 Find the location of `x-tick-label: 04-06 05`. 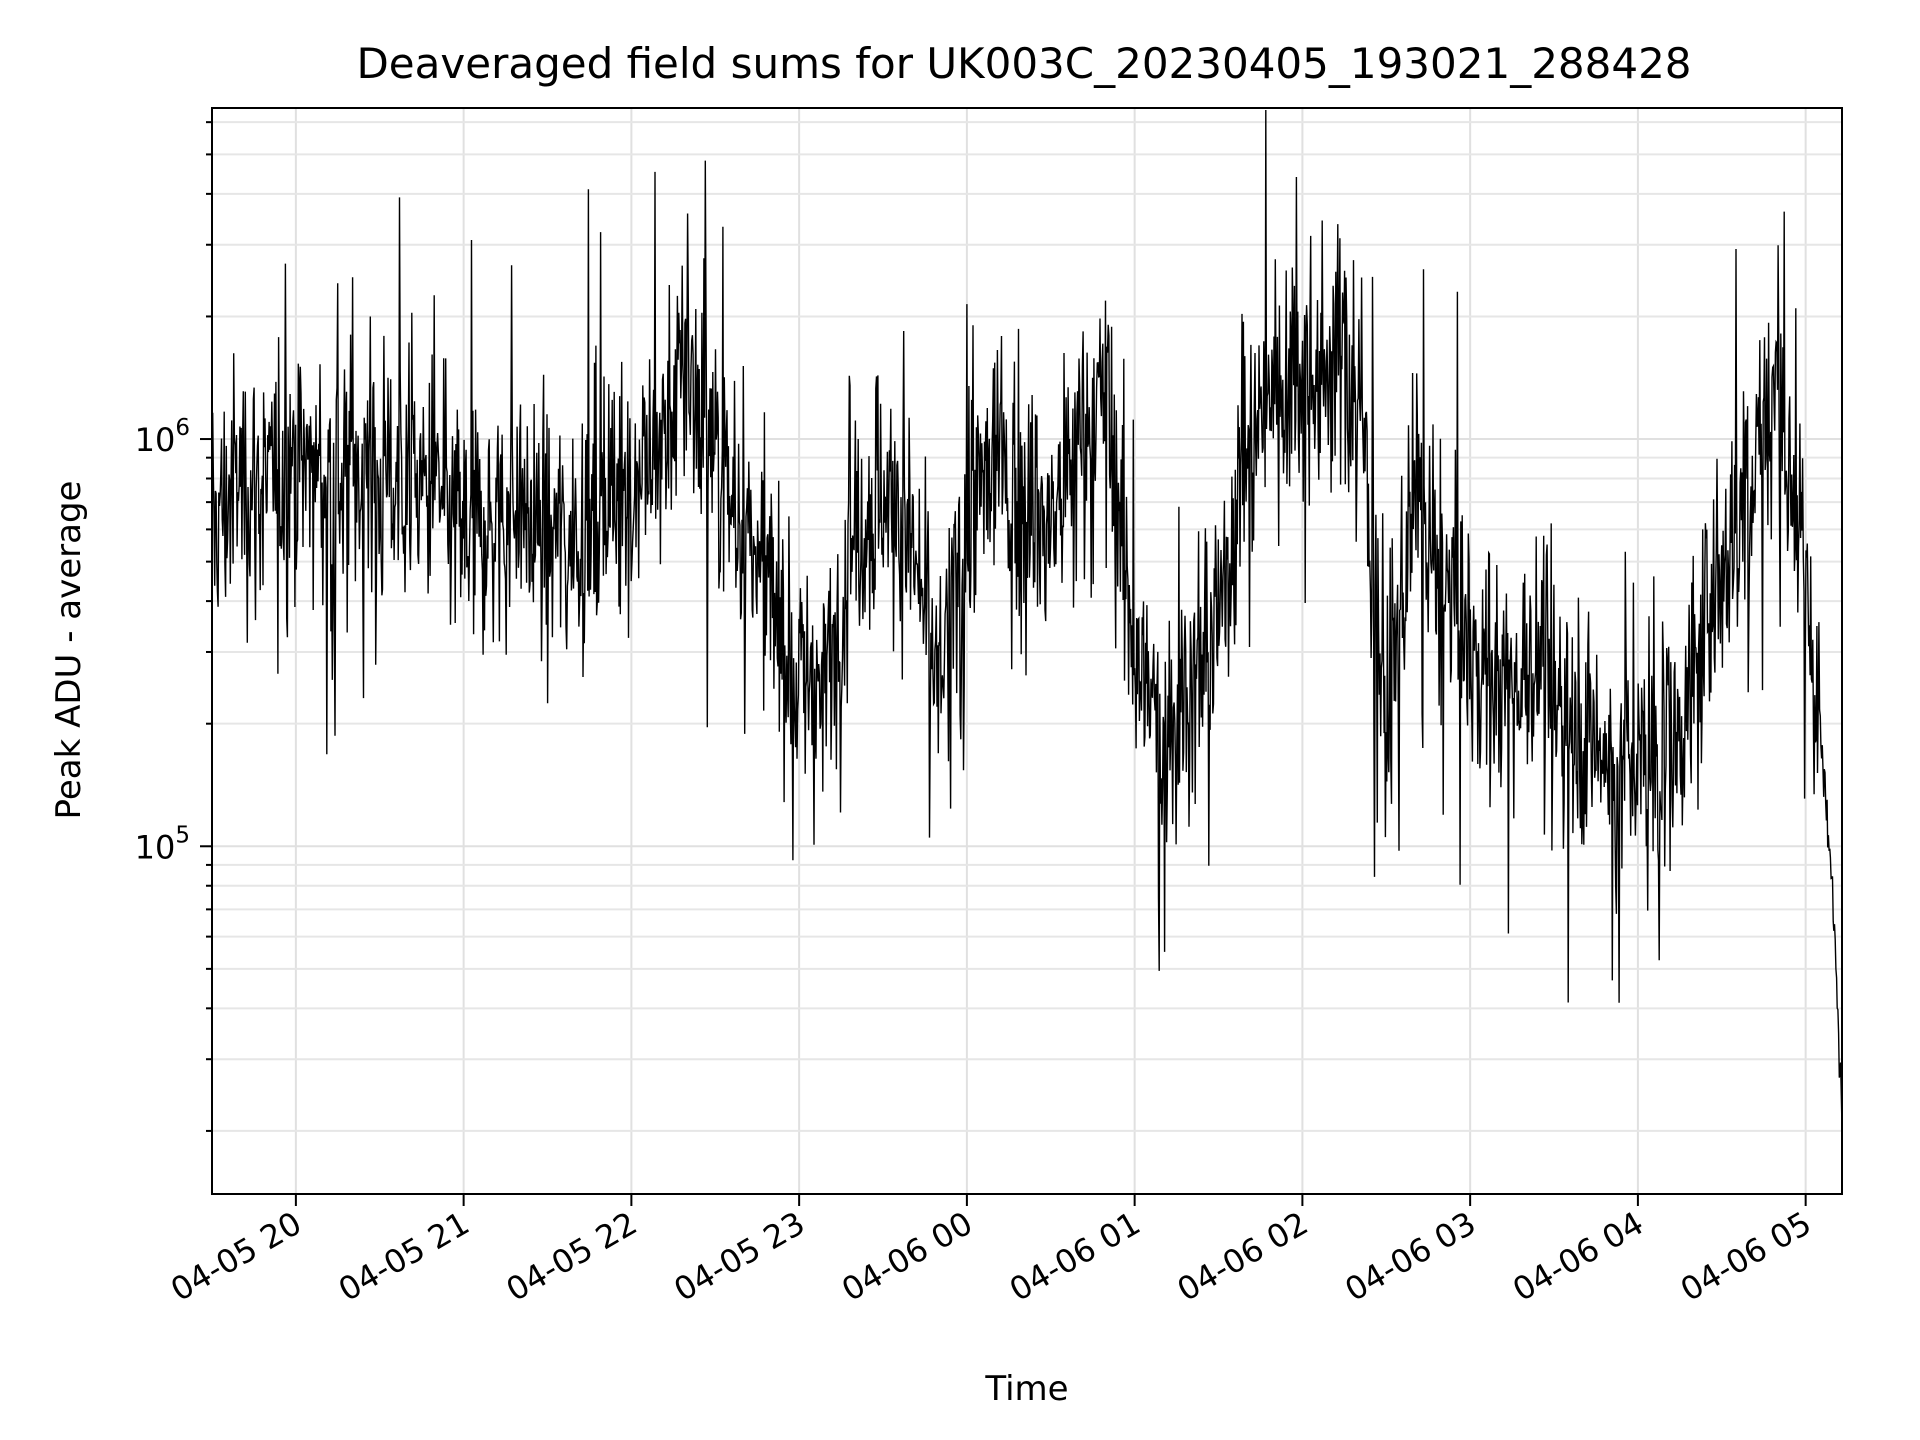

x-tick-label: 04-06 05 is located at coordinates (1746, 1256).